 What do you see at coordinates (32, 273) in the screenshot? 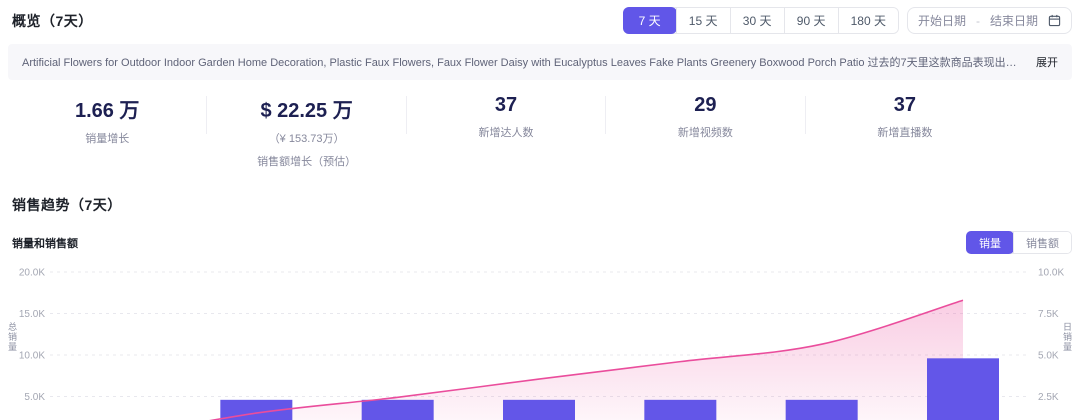
I see `left-axis-tick-label: 20.0K` at bounding box center [32, 273].